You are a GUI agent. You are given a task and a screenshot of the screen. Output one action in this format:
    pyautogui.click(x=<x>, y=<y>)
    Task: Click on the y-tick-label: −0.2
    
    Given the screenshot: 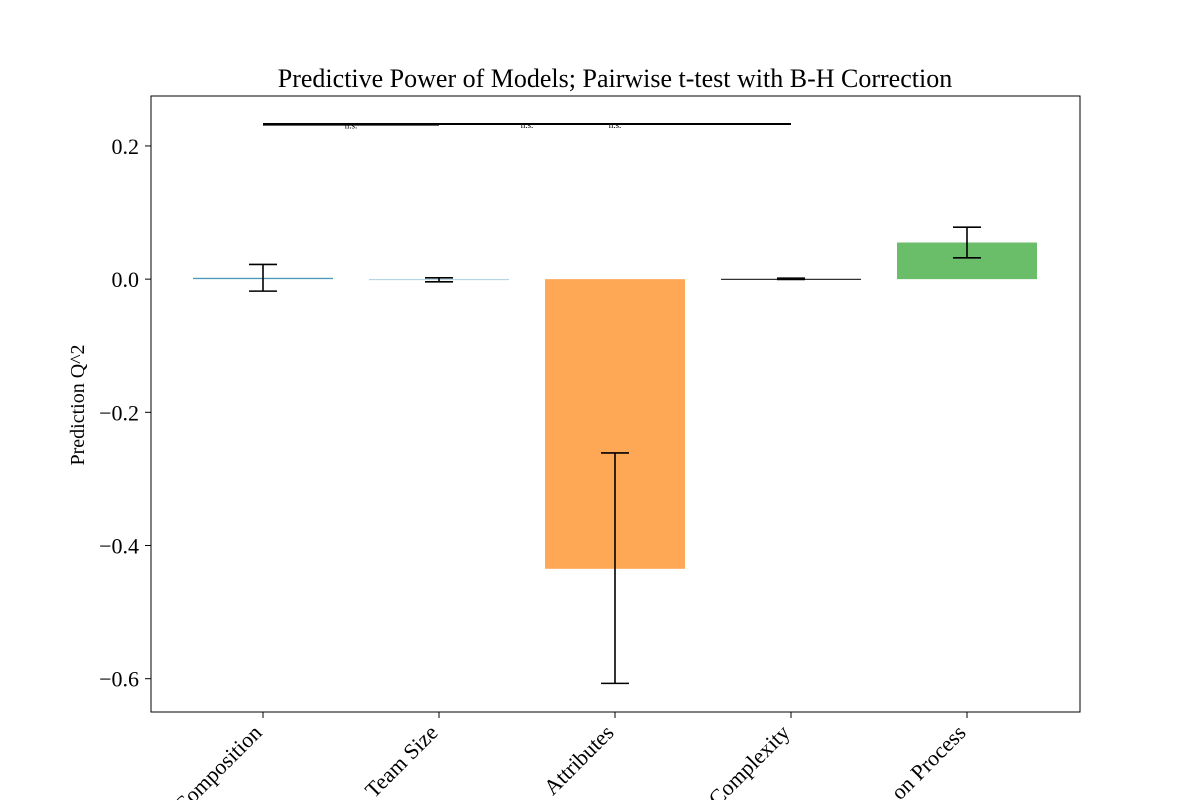 What is the action you would take?
    pyautogui.click(x=119, y=412)
    